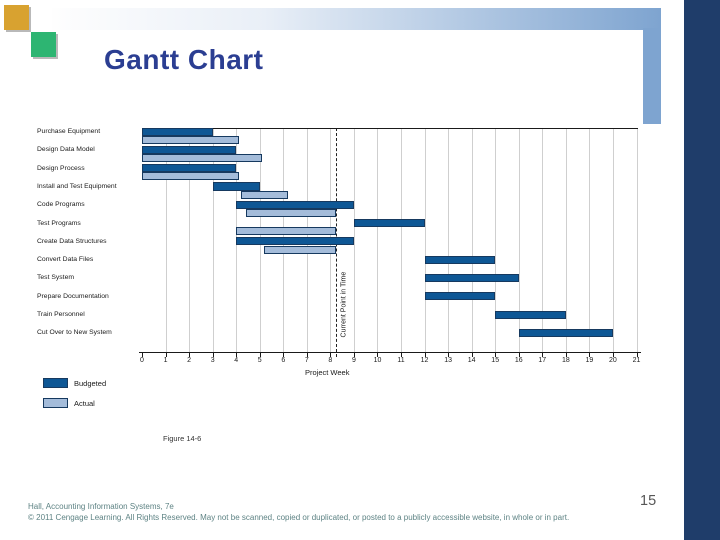 This screenshot has height=540, width=720. Describe the element at coordinates (43, 44) in the screenshot. I see `decoration-green-square` at that location.